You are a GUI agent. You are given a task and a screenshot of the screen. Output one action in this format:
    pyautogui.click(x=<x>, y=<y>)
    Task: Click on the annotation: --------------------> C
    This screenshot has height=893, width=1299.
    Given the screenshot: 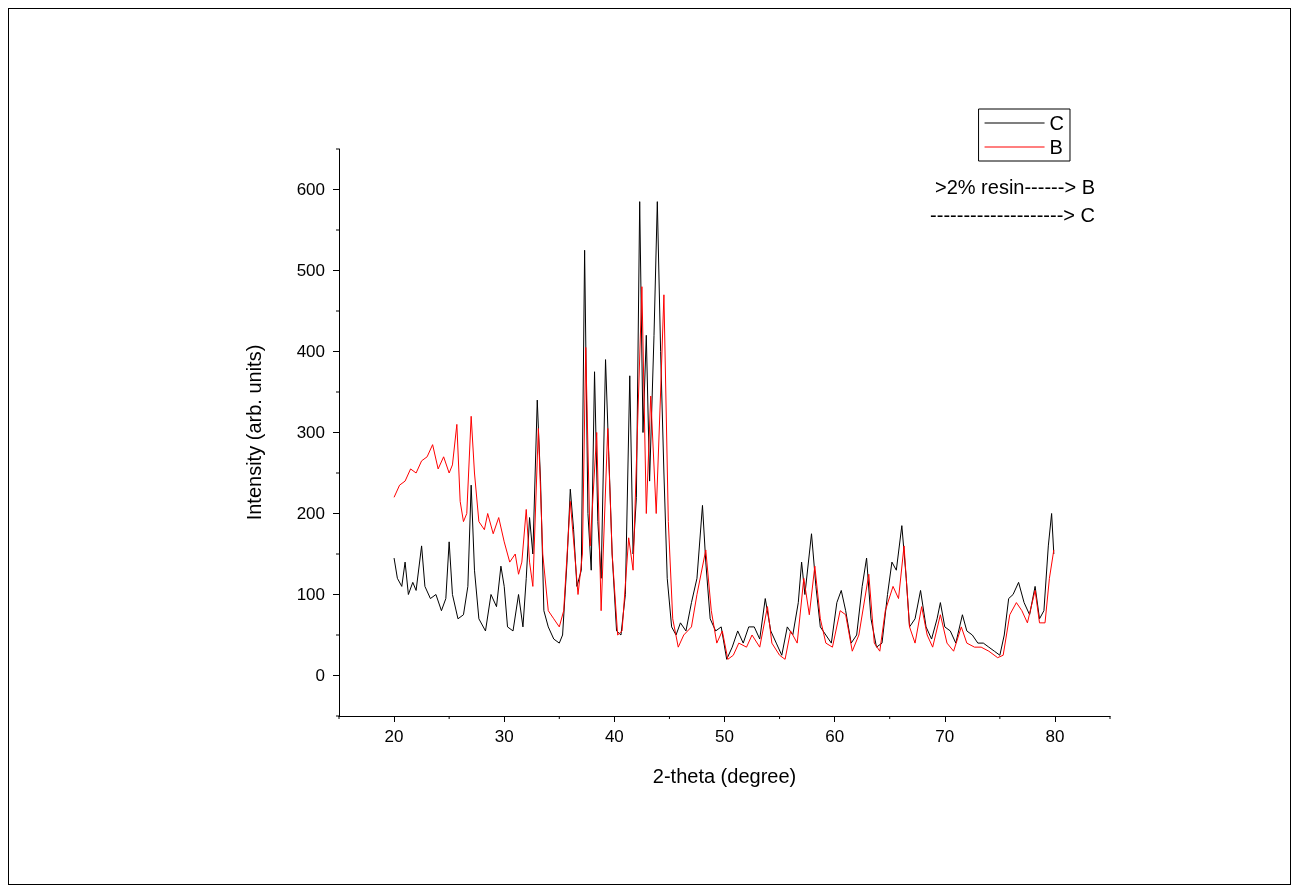 What is the action you would take?
    pyautogui.click(x=1013, y=215)
    